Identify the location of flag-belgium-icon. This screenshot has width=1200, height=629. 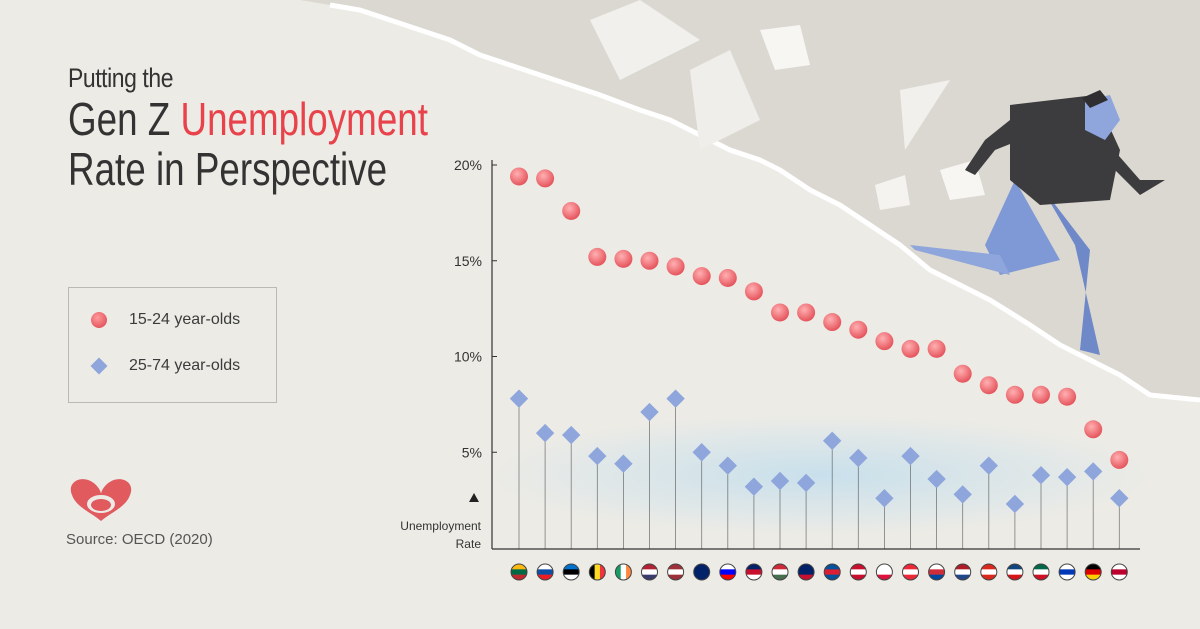
(597, 572).